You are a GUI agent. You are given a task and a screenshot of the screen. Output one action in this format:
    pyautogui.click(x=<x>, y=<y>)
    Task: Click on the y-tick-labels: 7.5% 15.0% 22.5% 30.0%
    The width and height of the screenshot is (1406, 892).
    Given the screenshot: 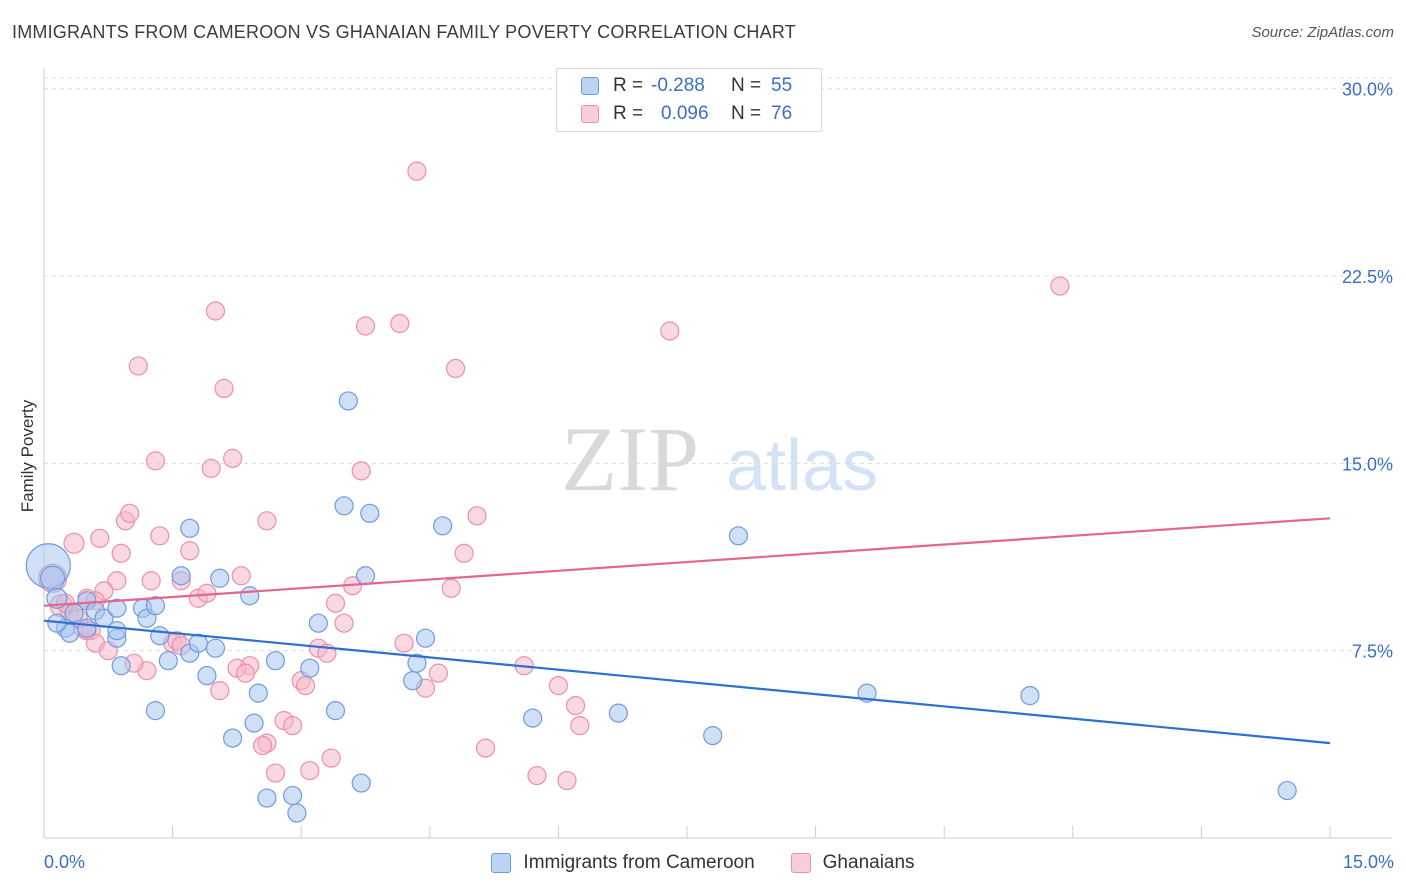 What is the action you would take?
    pyautogui.click(x=1367, y=371)
    